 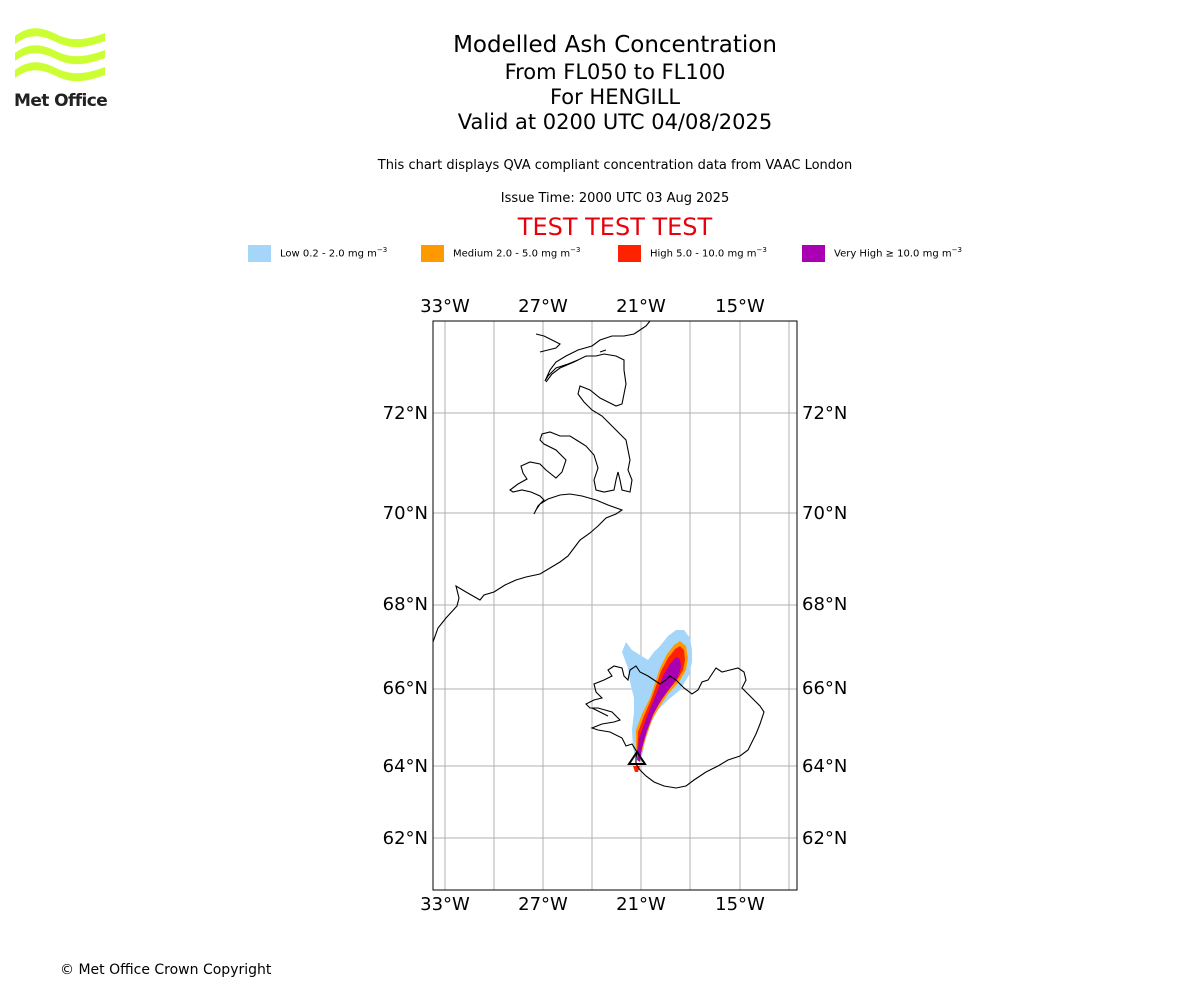 I want to click on volcano-name: For HENGILL, so click(x=615, y=97).